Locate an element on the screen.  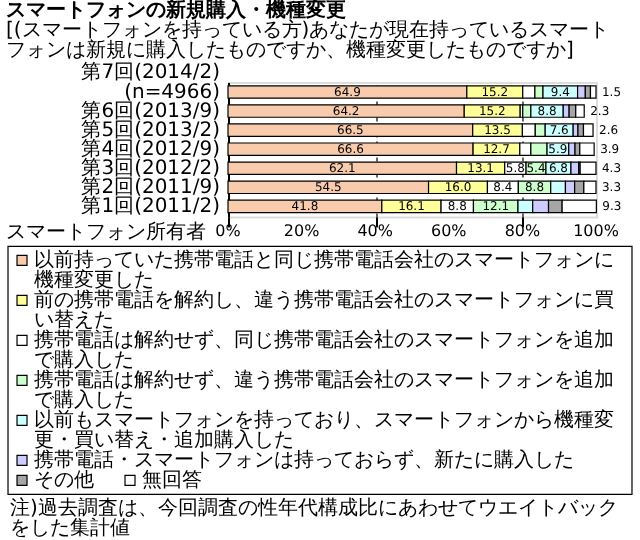
text: スマートフォン所有者 is located at coordinates (106, 232).